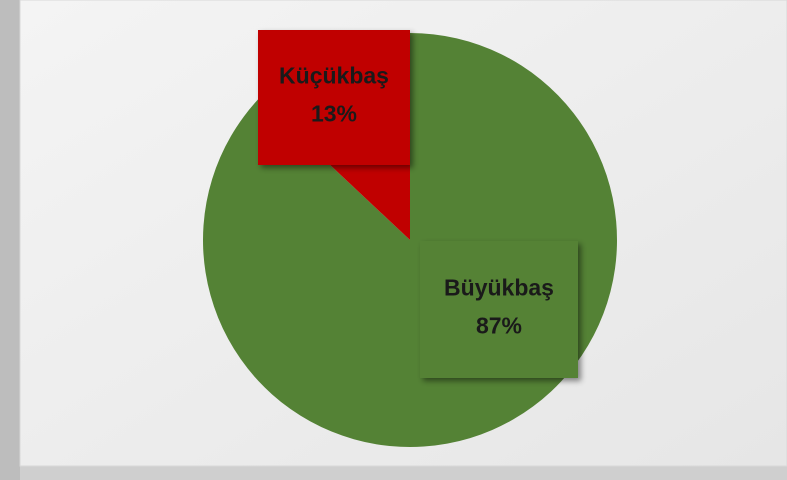 The width and height of the screenshot is (787, 480). Describe the element at coordinates (499, 288) in the screenshot. I see `category-label: Büyükbaş` at that location.